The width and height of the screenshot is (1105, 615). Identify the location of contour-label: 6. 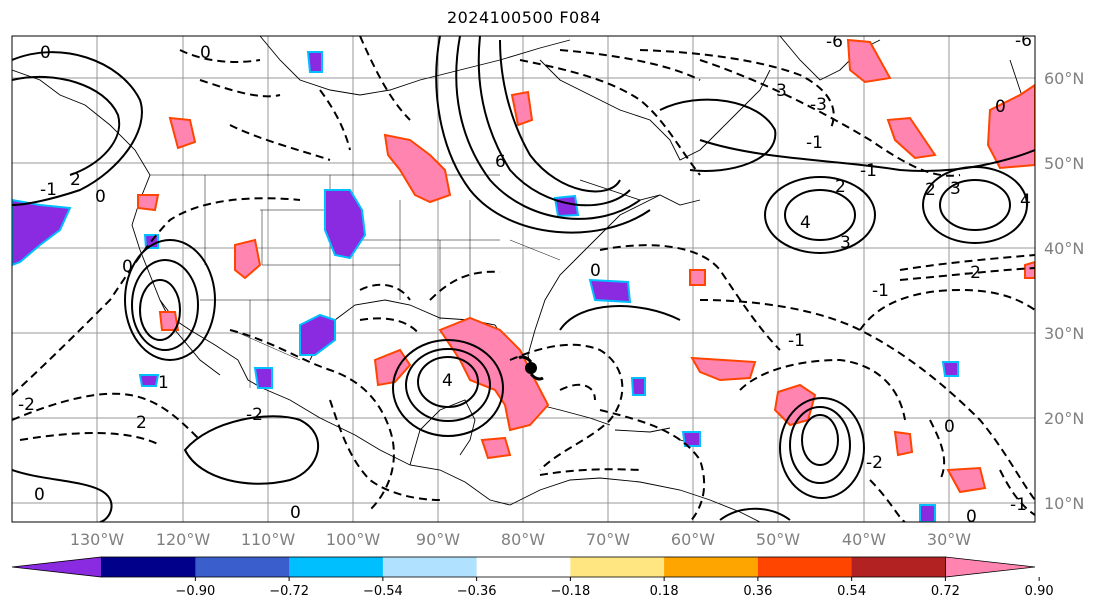
(500, 162).